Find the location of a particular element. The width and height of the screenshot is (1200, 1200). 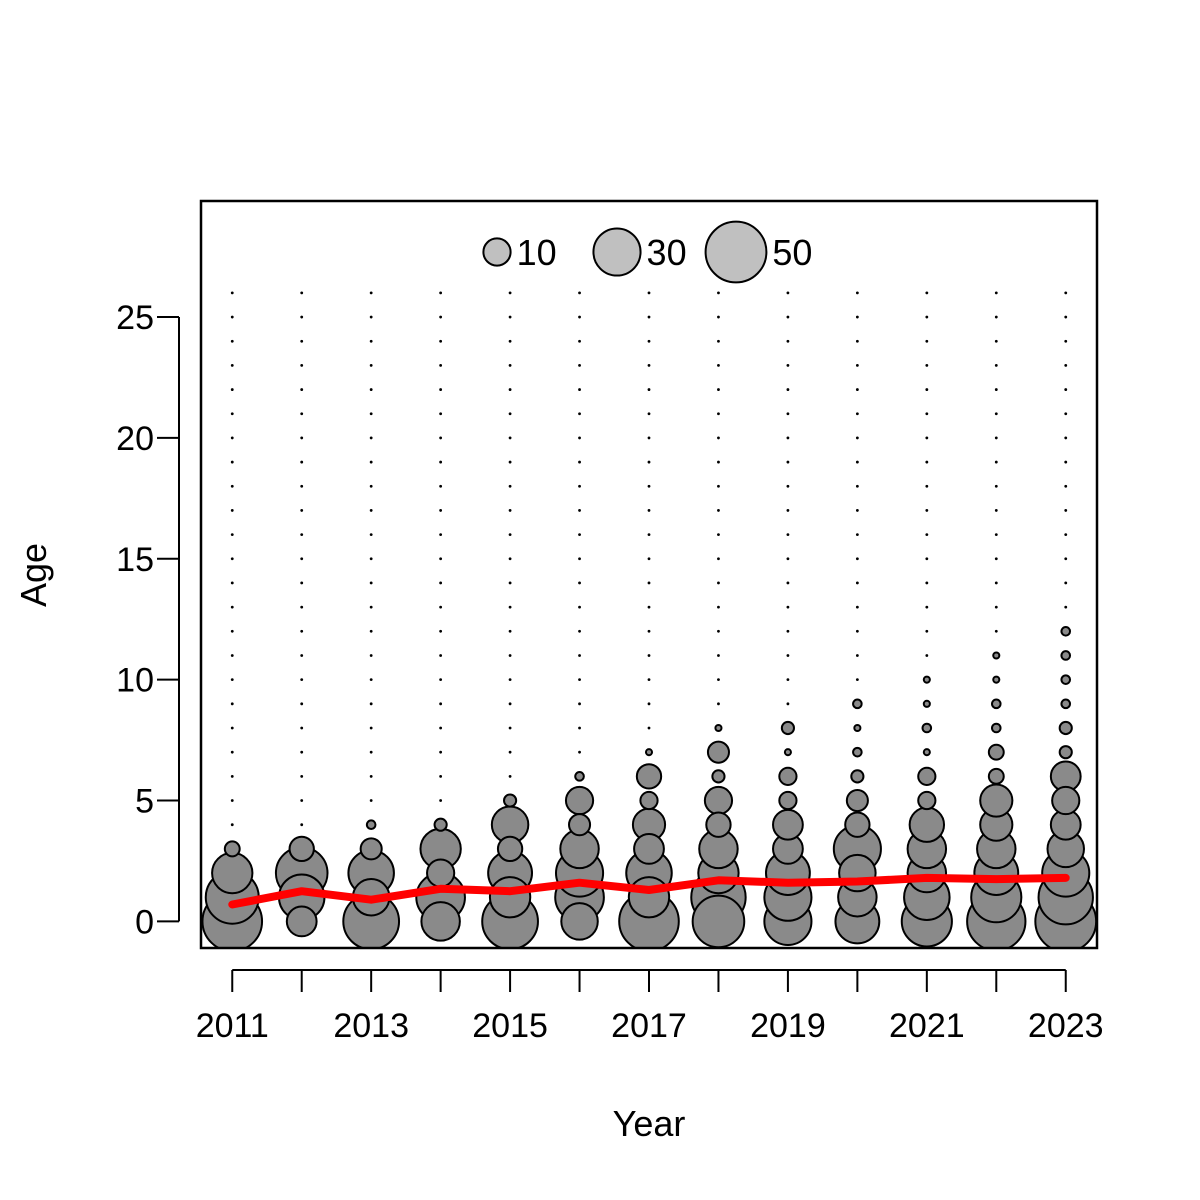

y-tick-label: 5 is located at coordinates (144, 802).